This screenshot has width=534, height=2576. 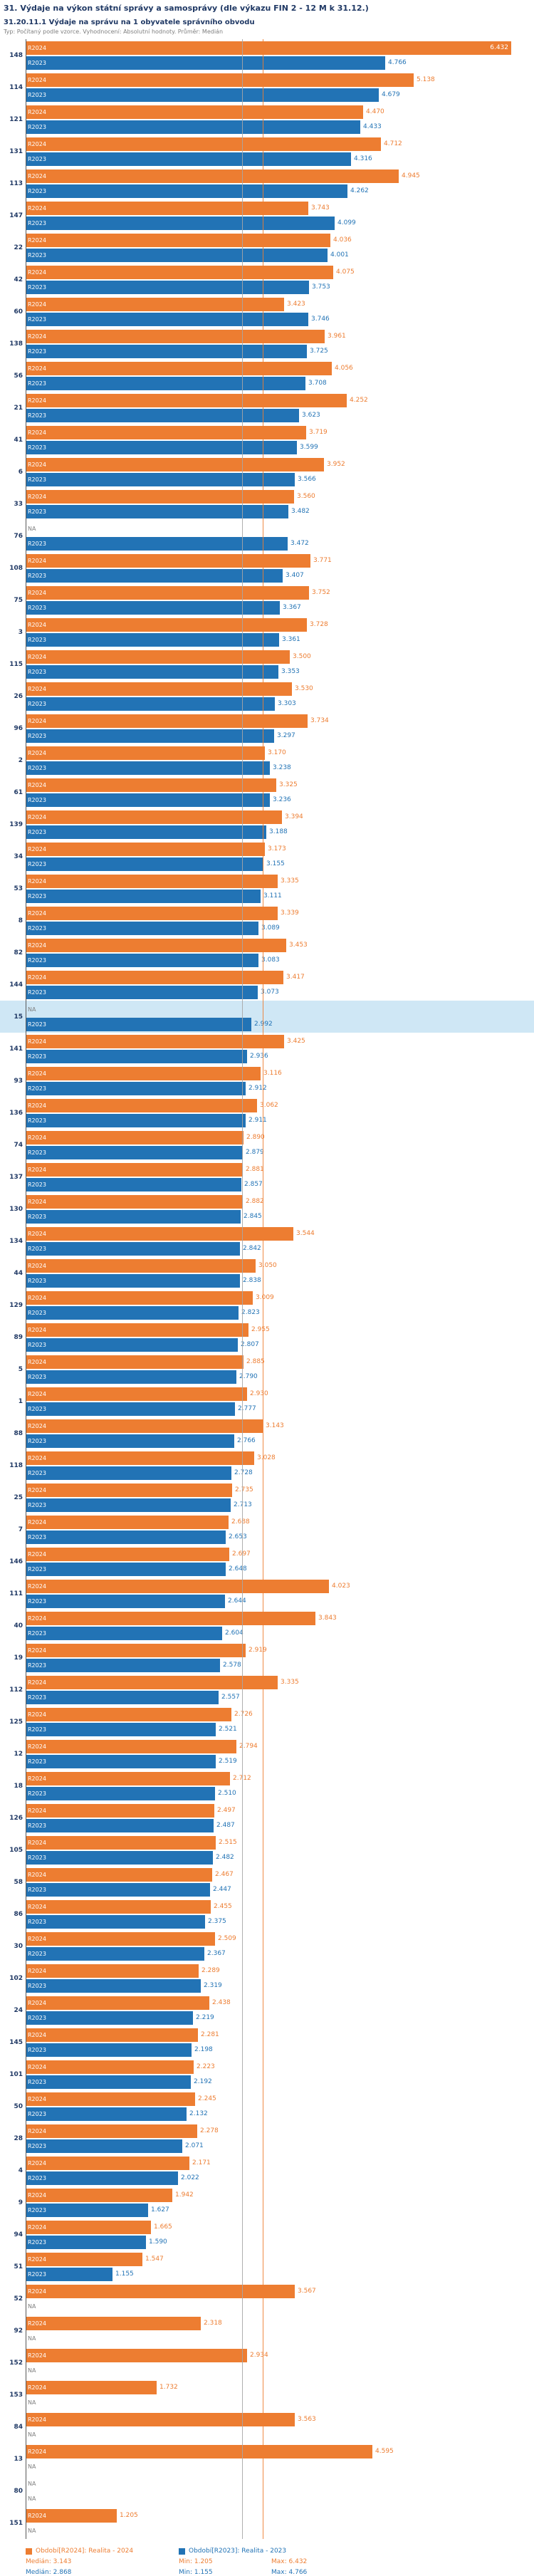 I want to click on bar-group-134: 134 R2024 3.544 R2023 2.842, so click(x=267, y=1241).